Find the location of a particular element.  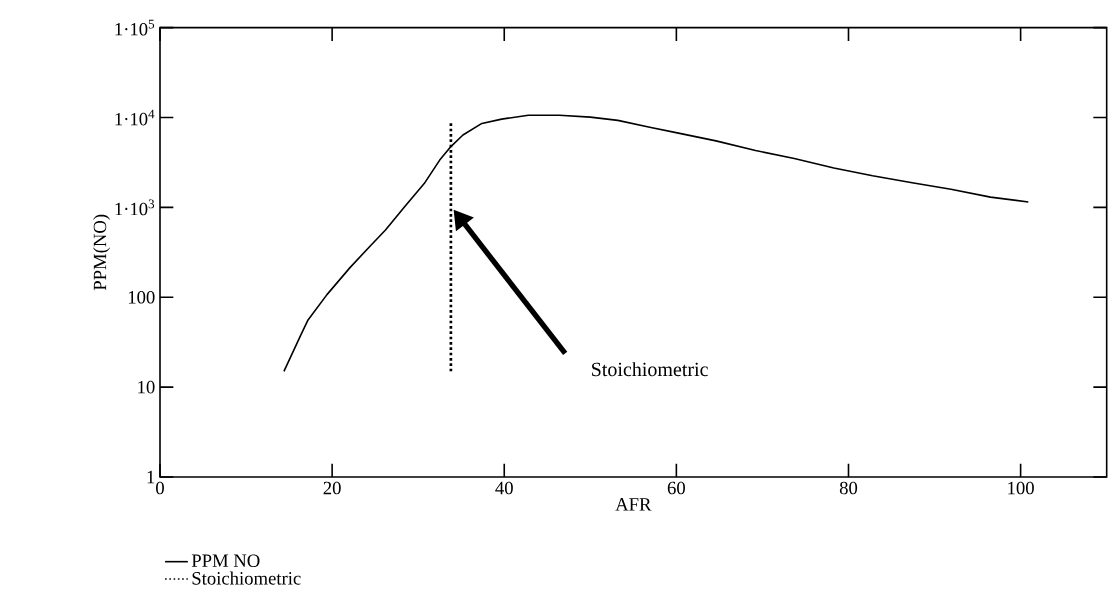

y-tick-label: 1·10$^{5}$ is located at coordinates (135, 27).